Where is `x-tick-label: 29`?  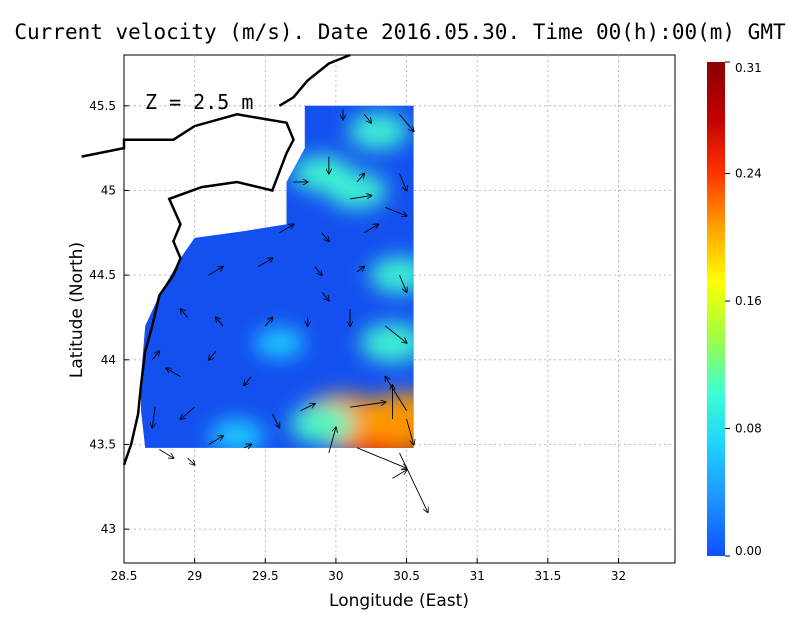 x-tick-label: 29 is located at coordinates (194, 576).